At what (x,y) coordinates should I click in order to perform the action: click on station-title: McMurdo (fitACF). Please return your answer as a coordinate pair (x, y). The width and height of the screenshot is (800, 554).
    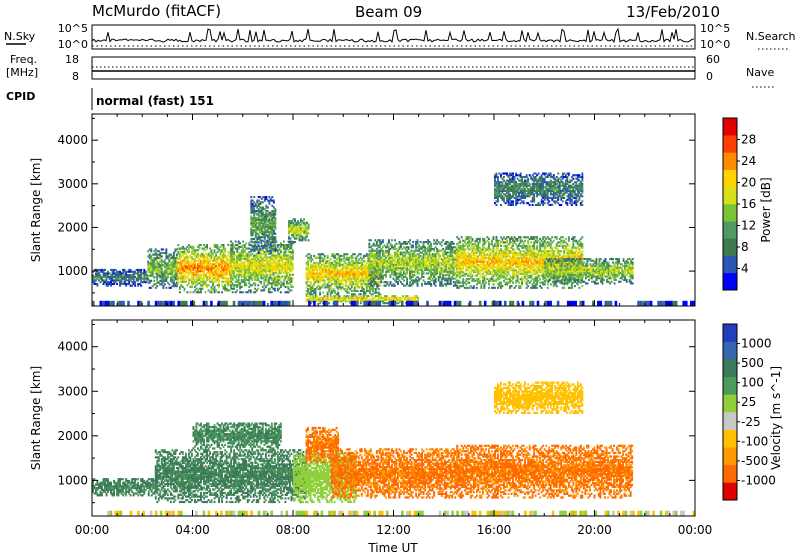
    Looking at the image, I should click on (156, 11).